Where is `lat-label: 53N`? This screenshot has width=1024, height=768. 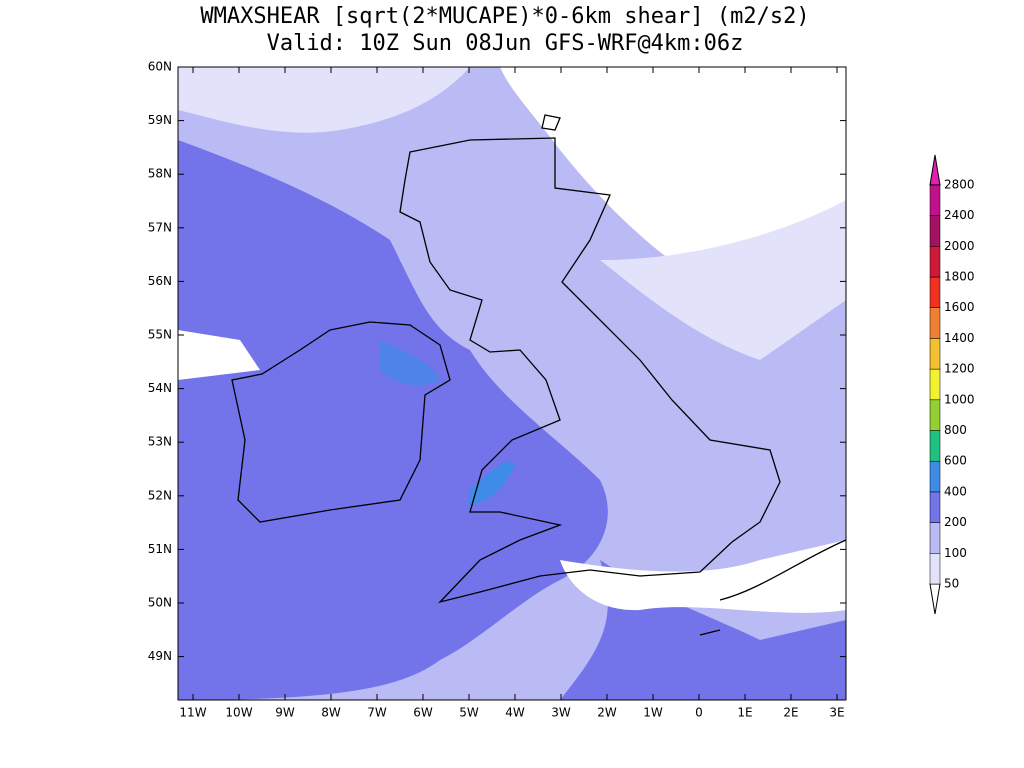 lat-label: 53N is located at coordinates (160, 442).